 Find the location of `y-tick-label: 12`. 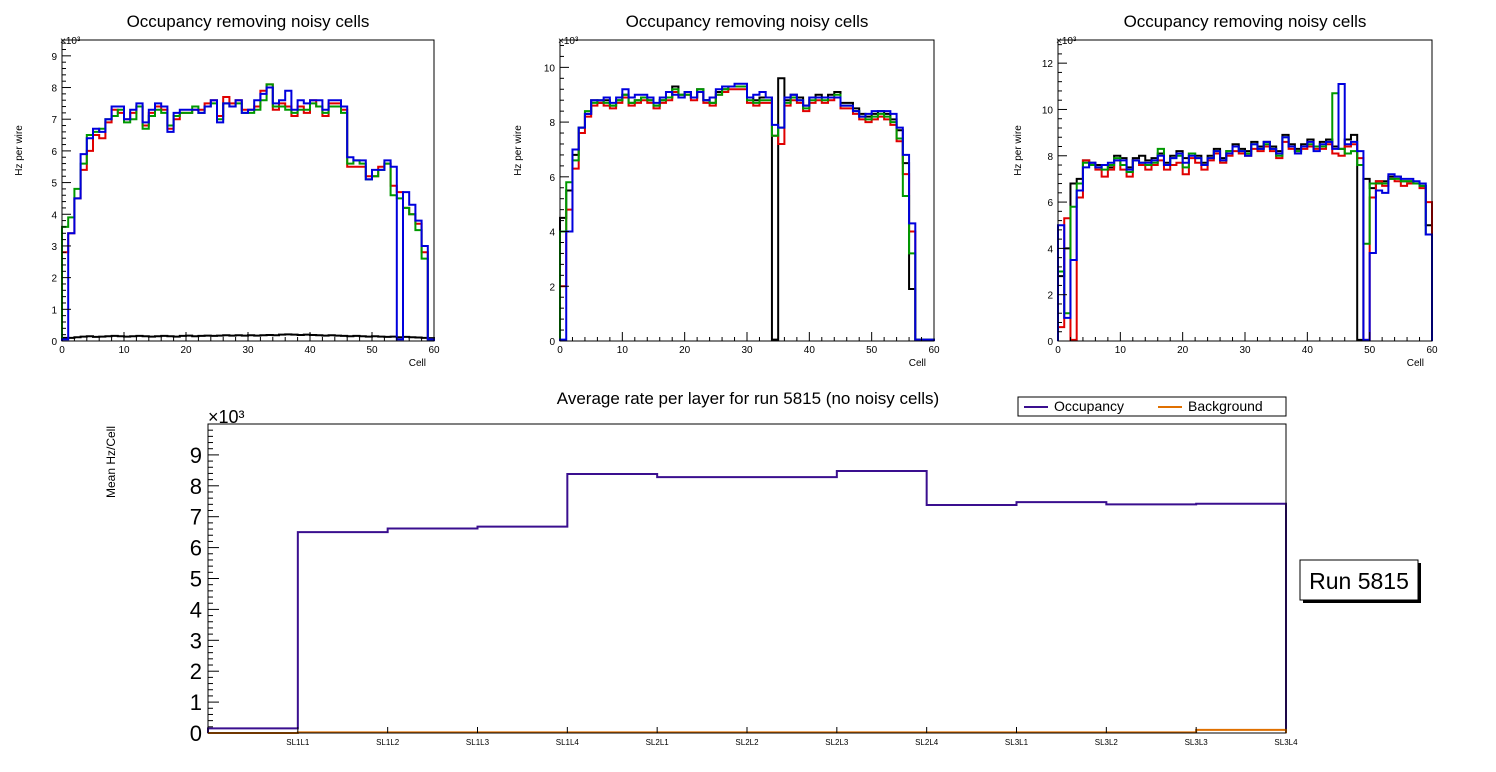

y-tick-label: 12 is located at coordinates (1048, 64).